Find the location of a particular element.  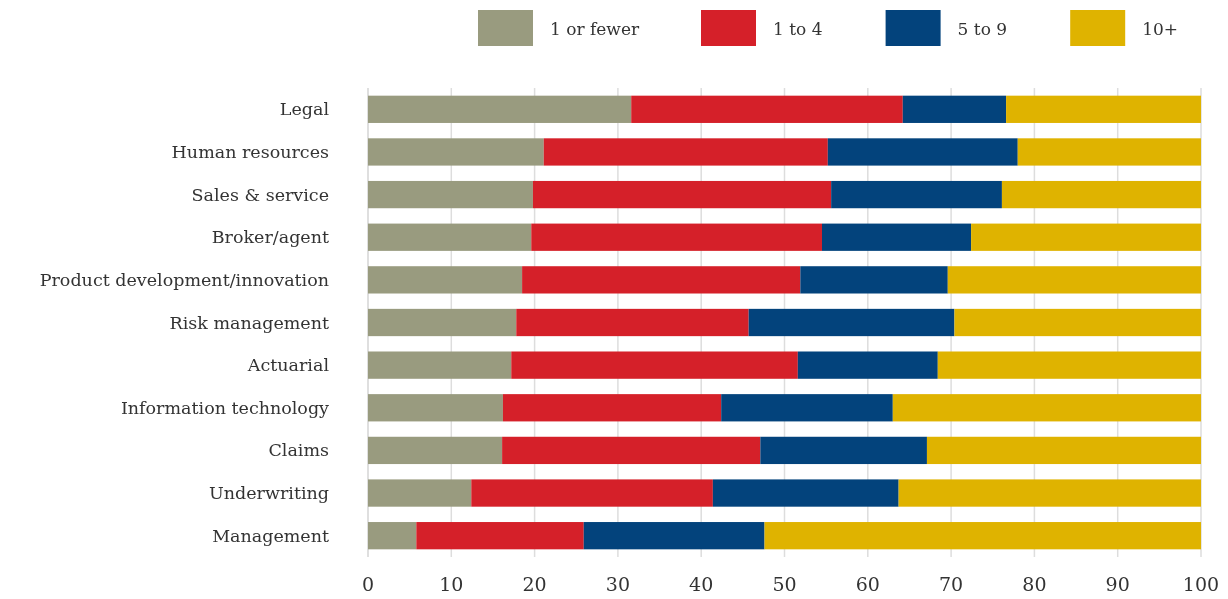

x-tick-label: 30 is located at coordinates (617, 584).